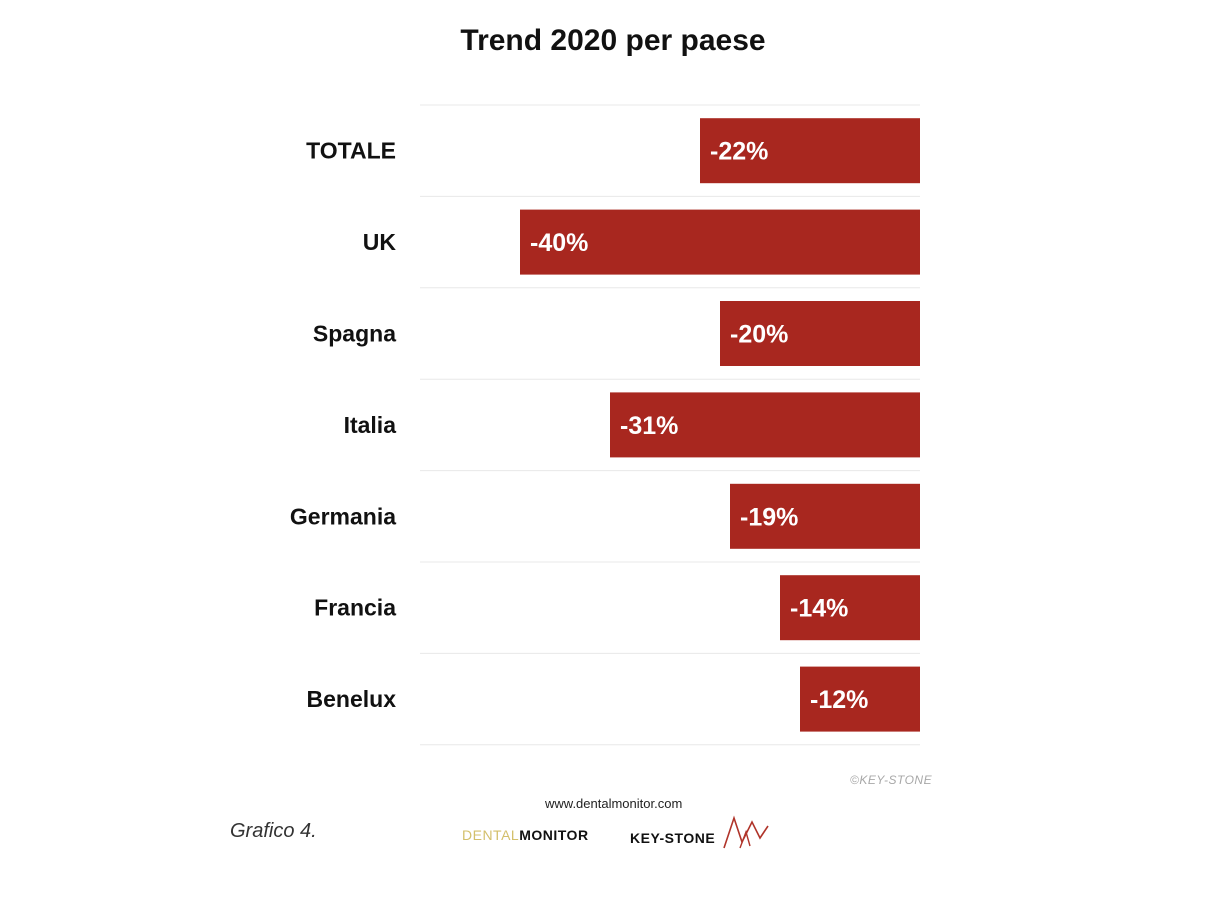 The height and width of the screenshot is (900, 1226). Describe the element at coordinates (370, 425) in the screenshot. I see `category-label: Italia` at that location.